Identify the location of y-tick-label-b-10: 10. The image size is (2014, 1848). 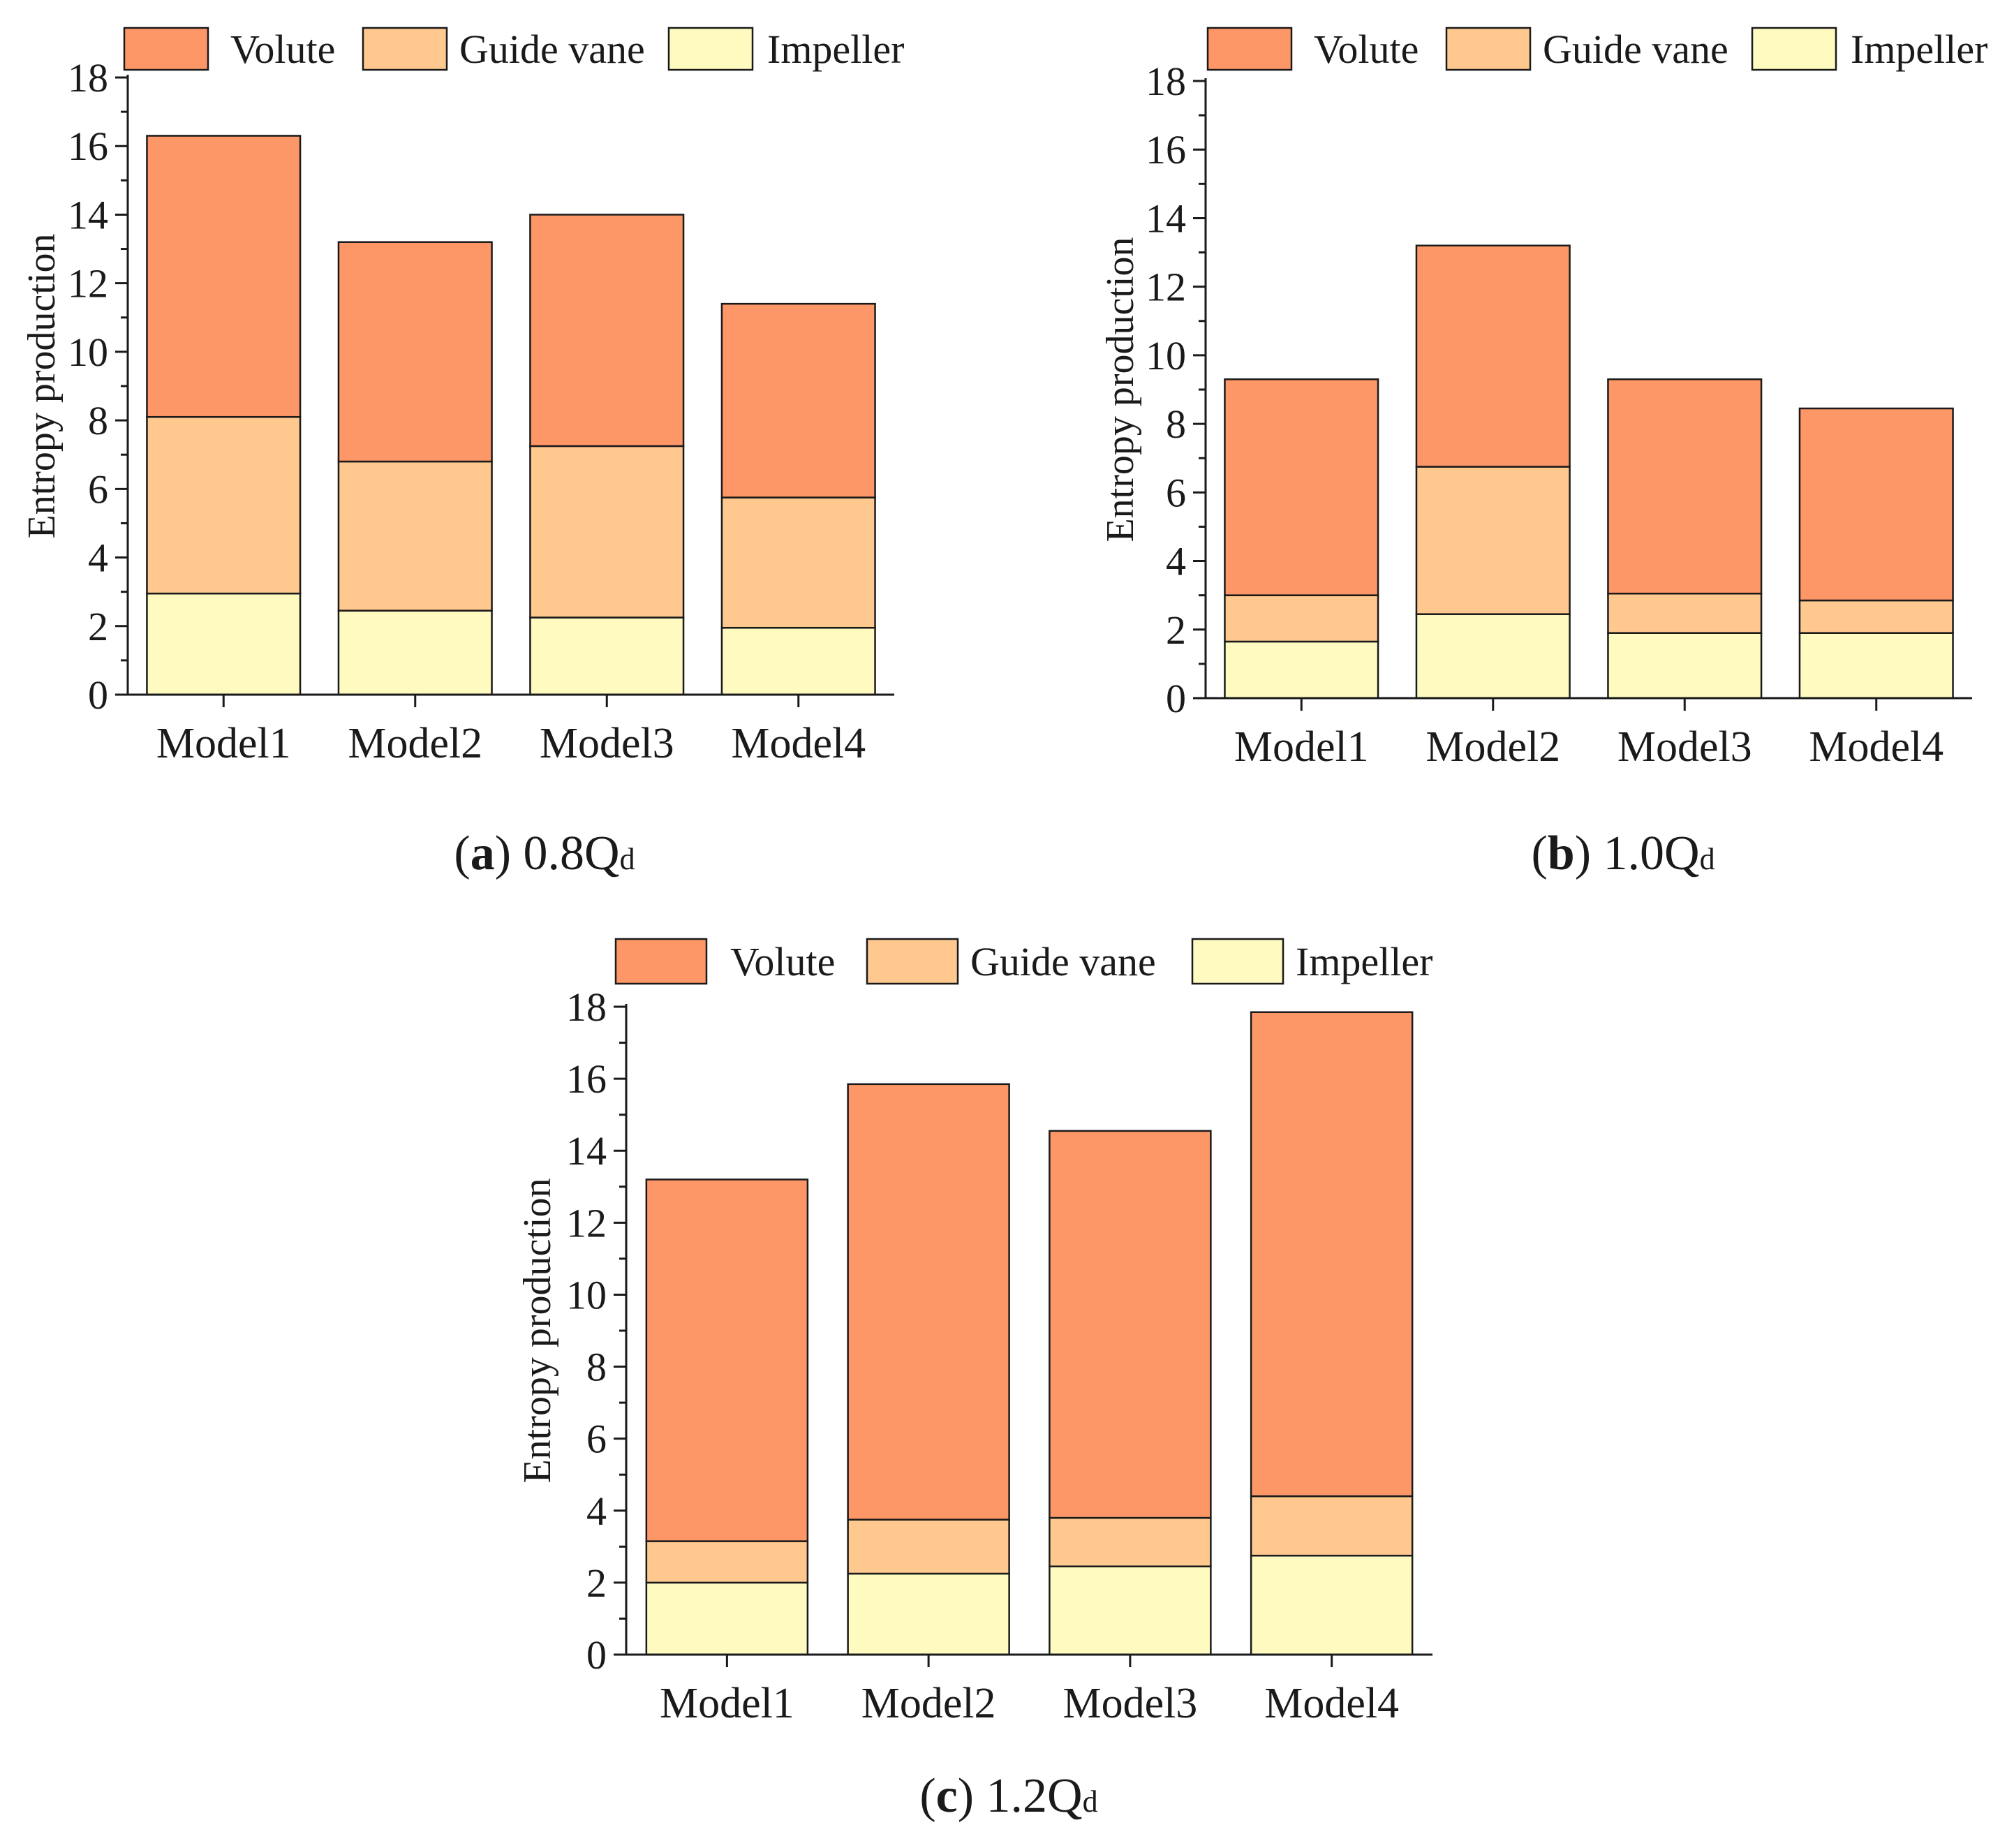
(1166, 355).